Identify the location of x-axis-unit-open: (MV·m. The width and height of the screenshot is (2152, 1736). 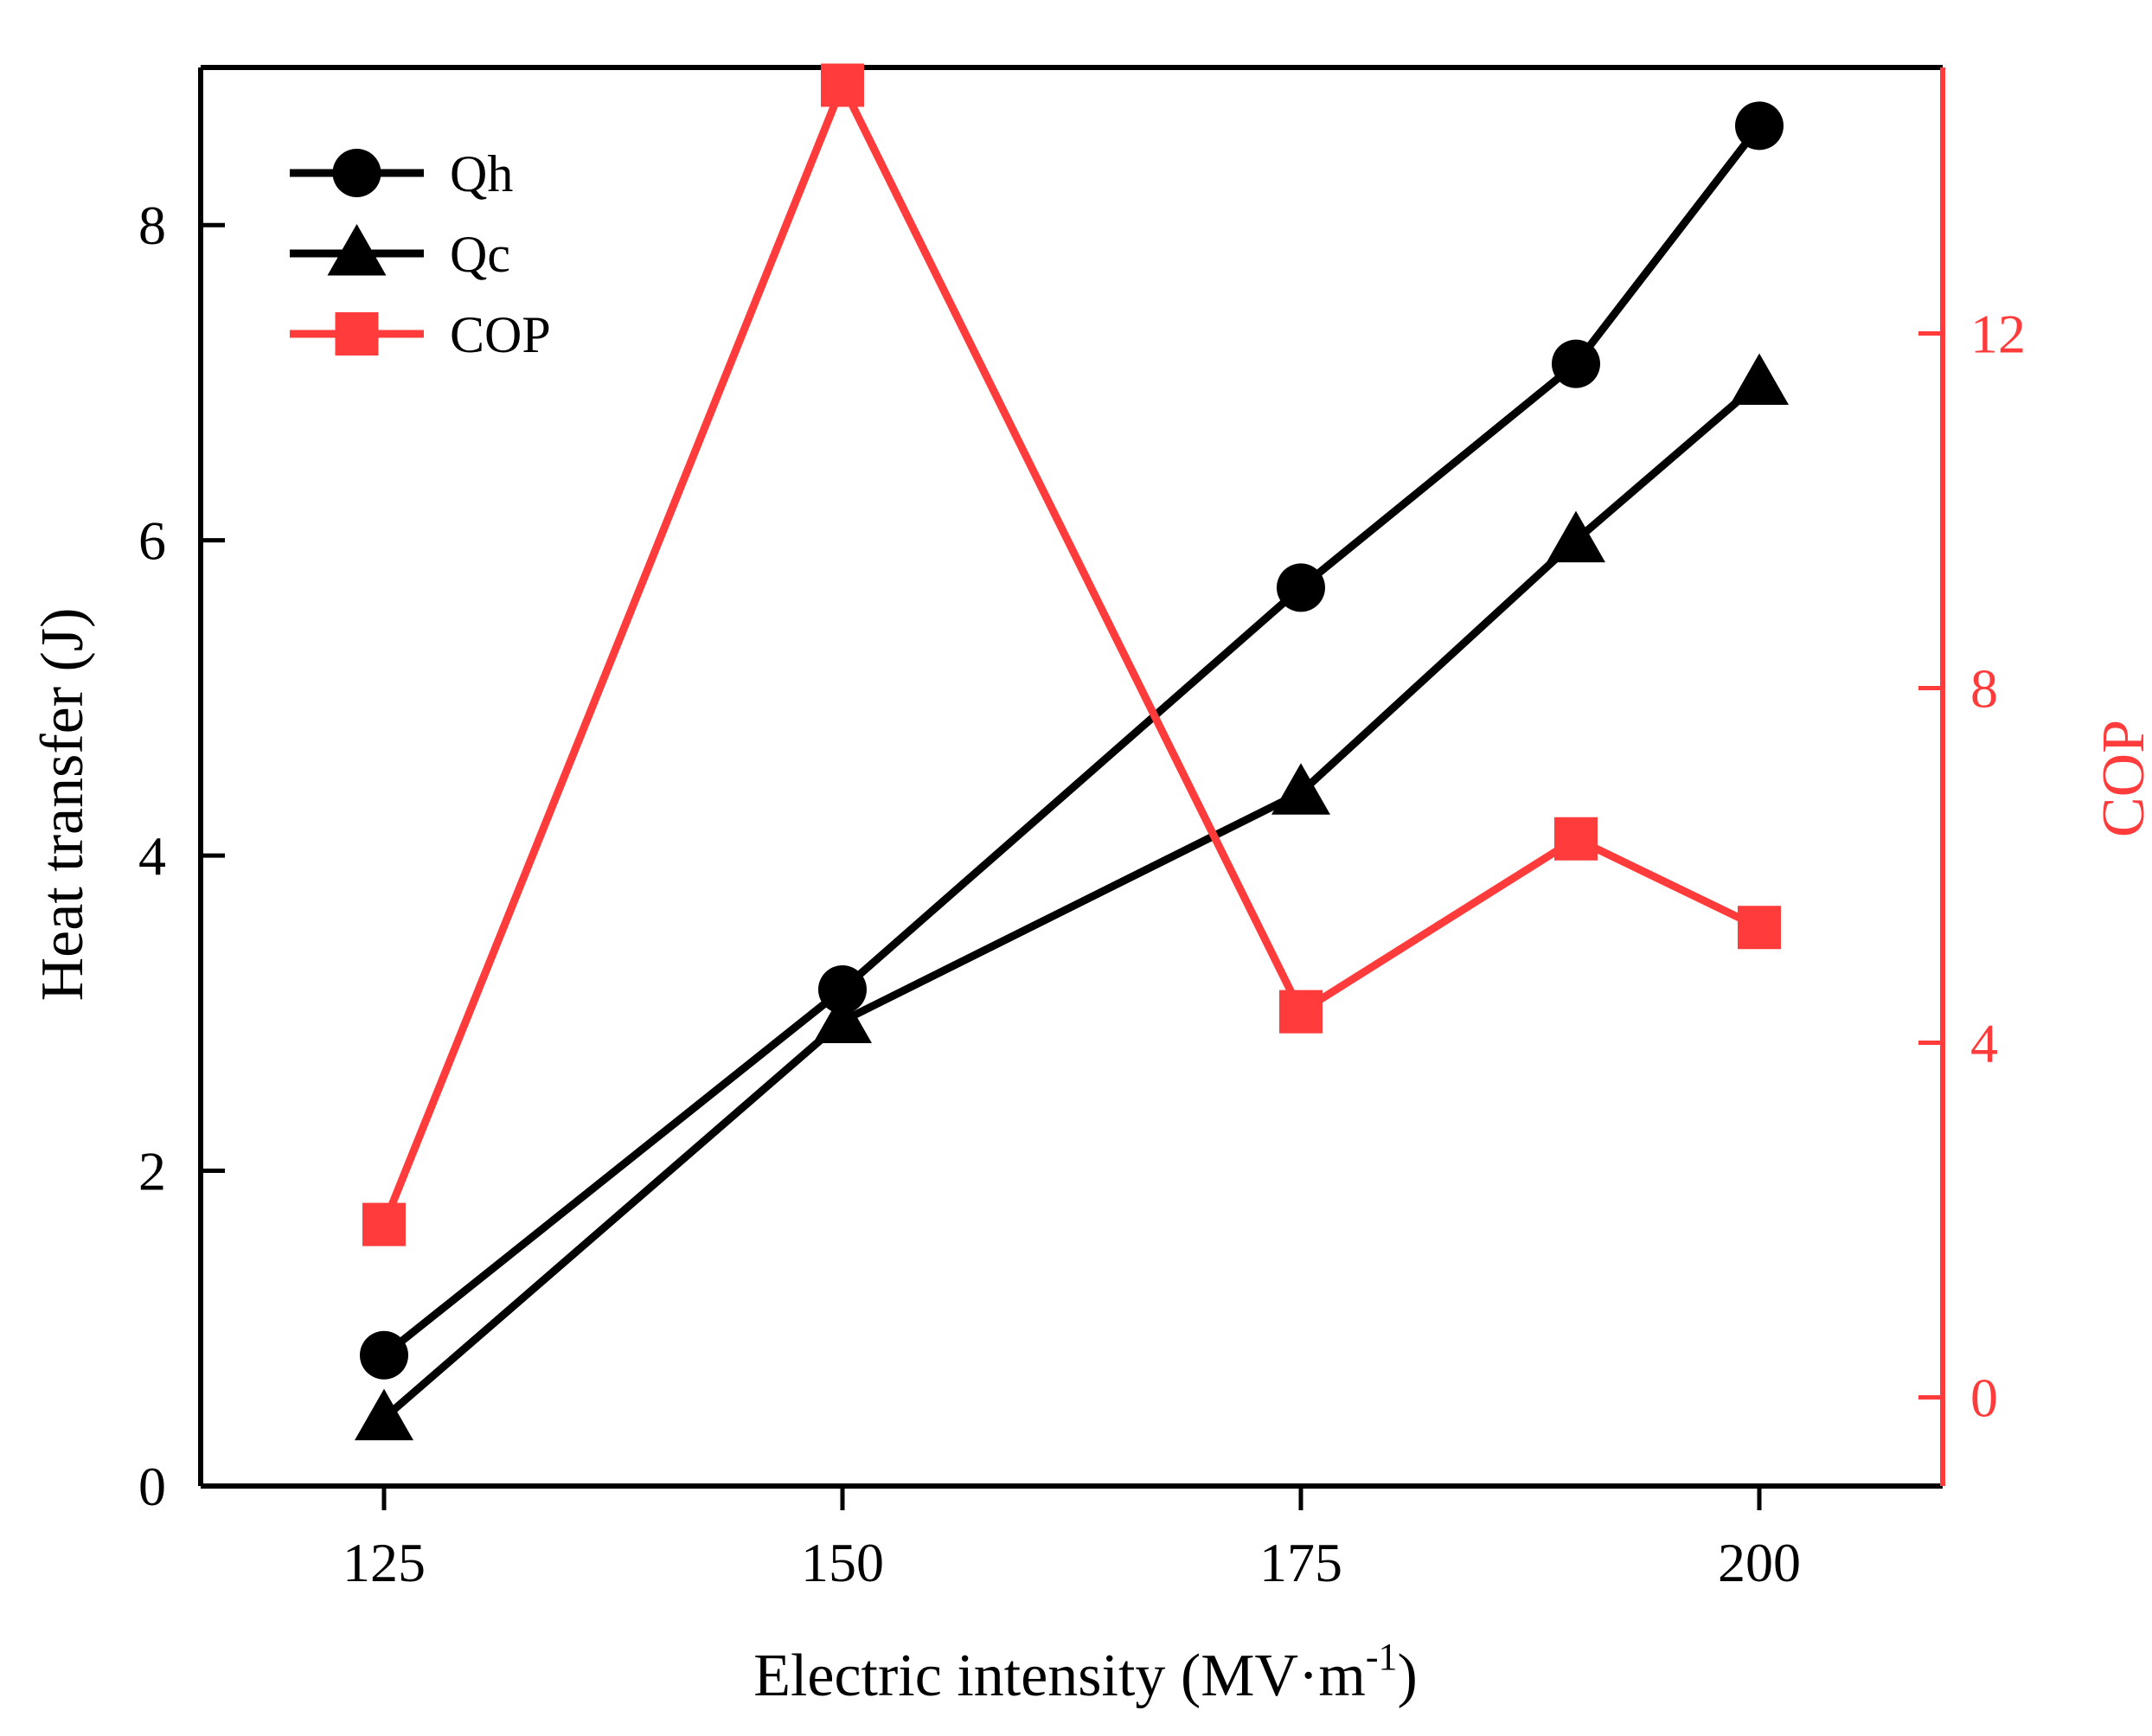
(1273, 1676).